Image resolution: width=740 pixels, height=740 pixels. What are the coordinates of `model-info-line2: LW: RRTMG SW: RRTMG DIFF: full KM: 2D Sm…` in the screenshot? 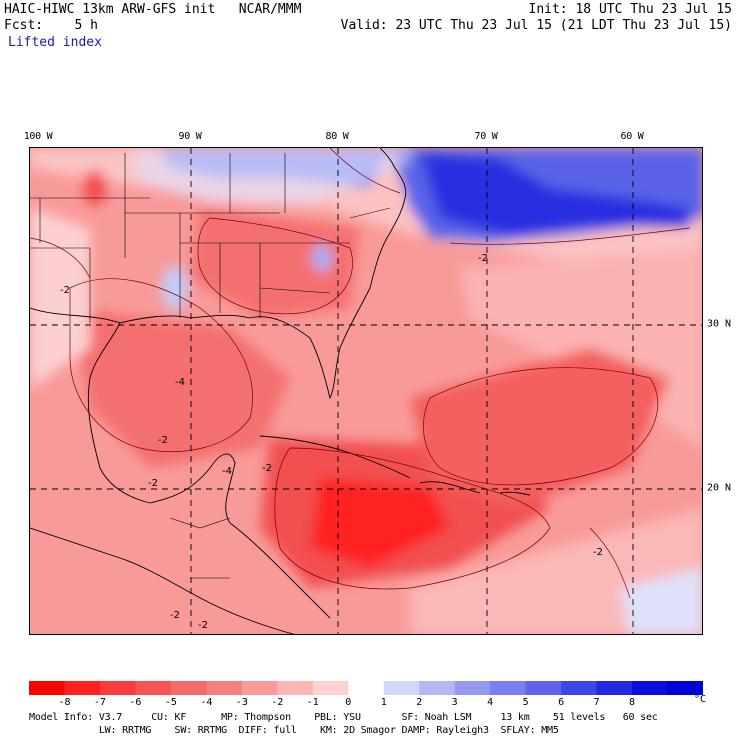 It's located at (294, 730).